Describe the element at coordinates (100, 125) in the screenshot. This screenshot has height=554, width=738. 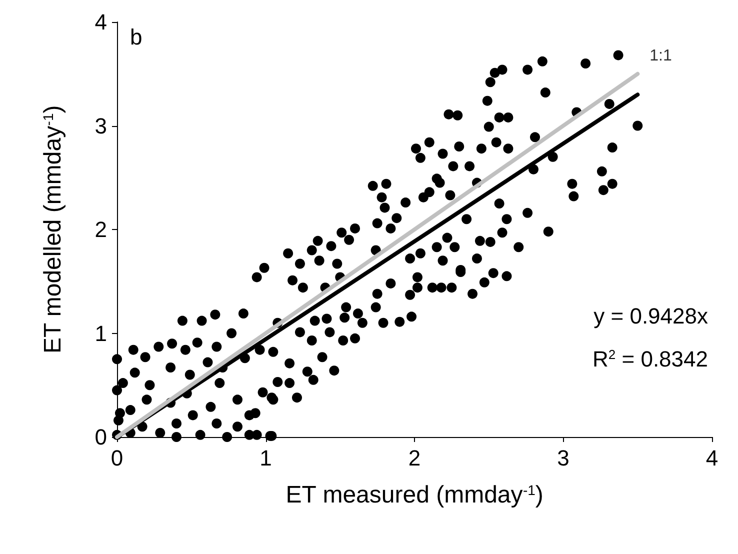
I see `y-tick-label: 3` at that location.